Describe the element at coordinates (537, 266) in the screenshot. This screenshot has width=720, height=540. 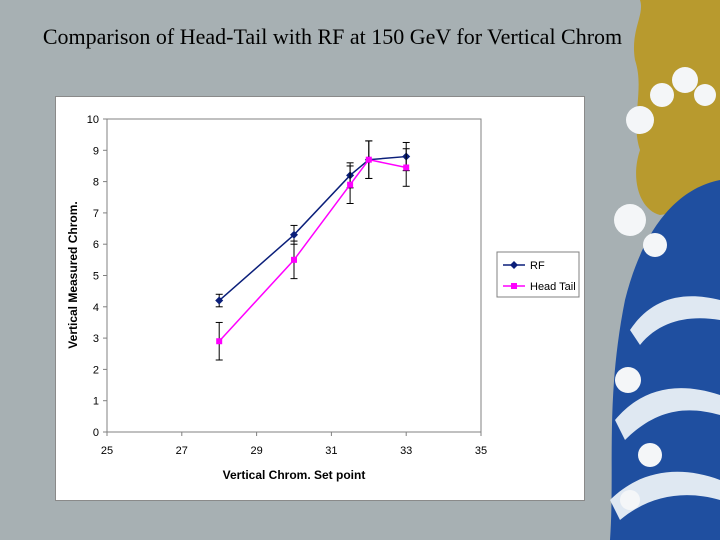
I see `legend-label: RF` at that location.